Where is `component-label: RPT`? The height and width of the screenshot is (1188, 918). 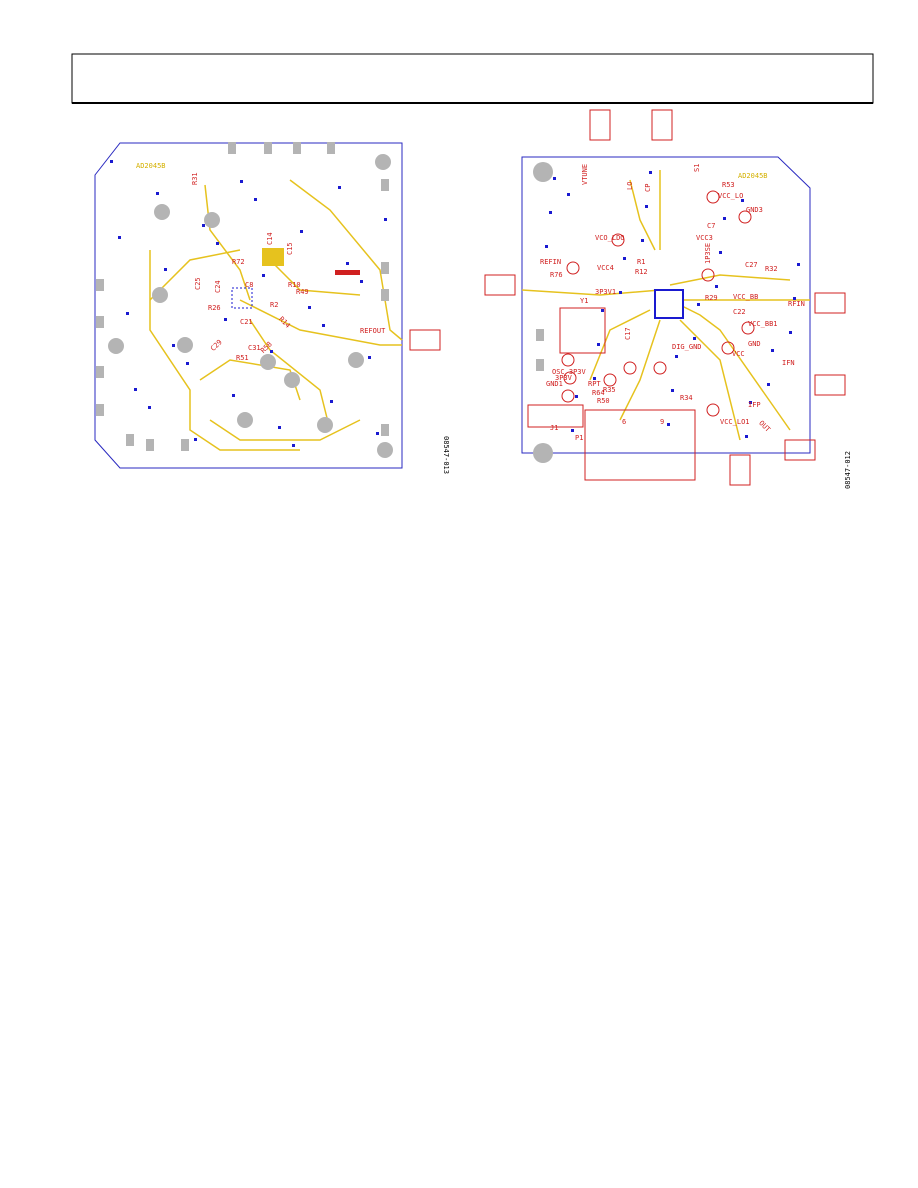 component-label: RPT is located at coordinates (594, 384).